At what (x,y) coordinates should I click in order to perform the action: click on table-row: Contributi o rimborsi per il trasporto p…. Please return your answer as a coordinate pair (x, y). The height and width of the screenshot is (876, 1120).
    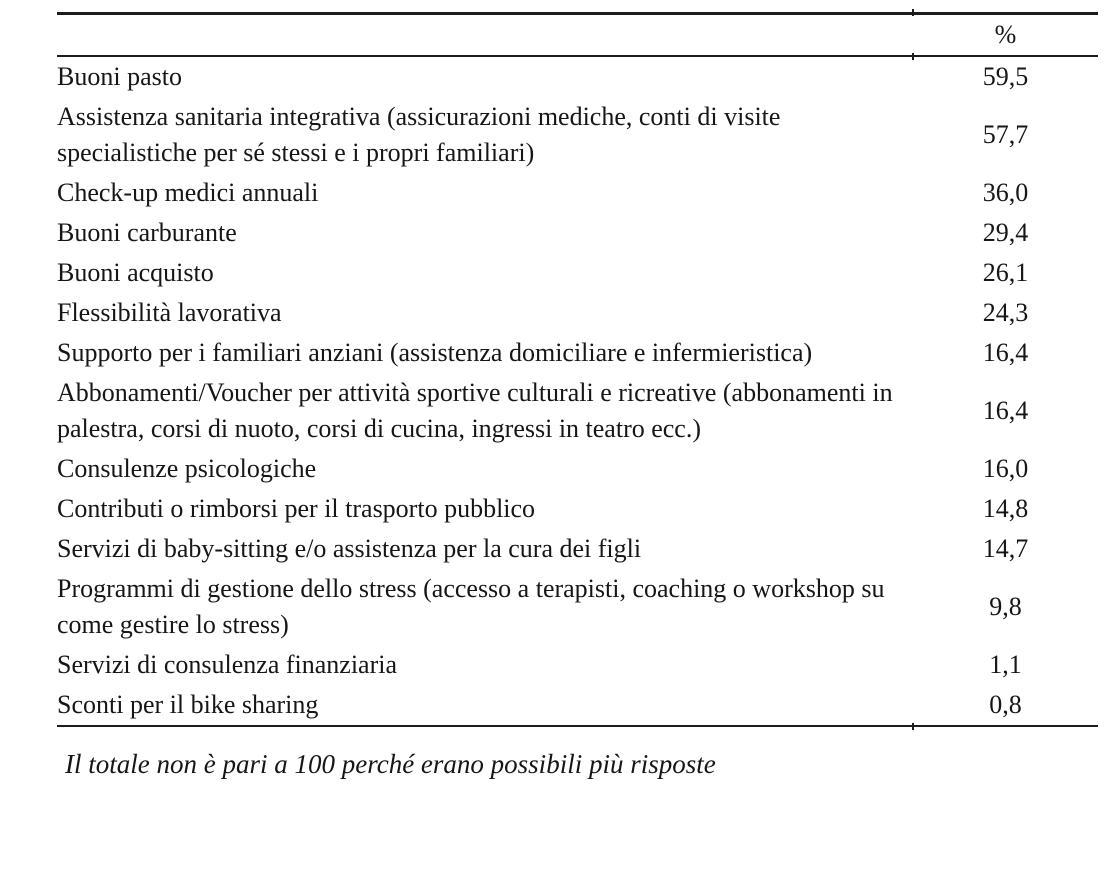
    Looking at the image, I should click on (577, 509).